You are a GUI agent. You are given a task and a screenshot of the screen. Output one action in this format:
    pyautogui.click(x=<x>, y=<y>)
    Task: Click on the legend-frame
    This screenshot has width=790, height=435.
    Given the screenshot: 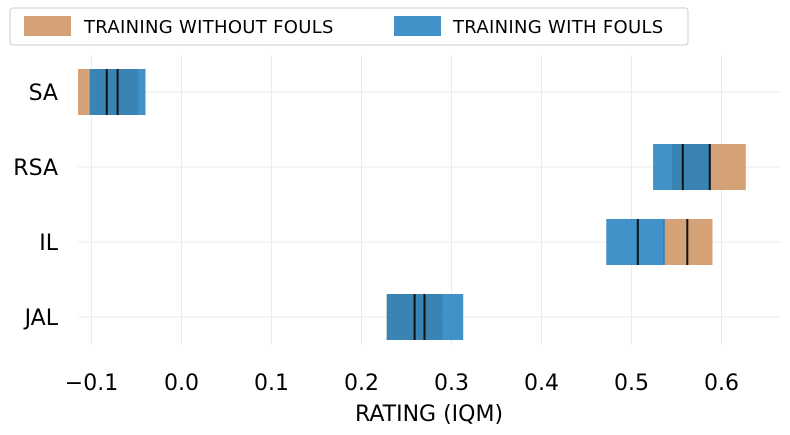 What is the action you would take?
    pyautogui.click(x=349, y=26)
    